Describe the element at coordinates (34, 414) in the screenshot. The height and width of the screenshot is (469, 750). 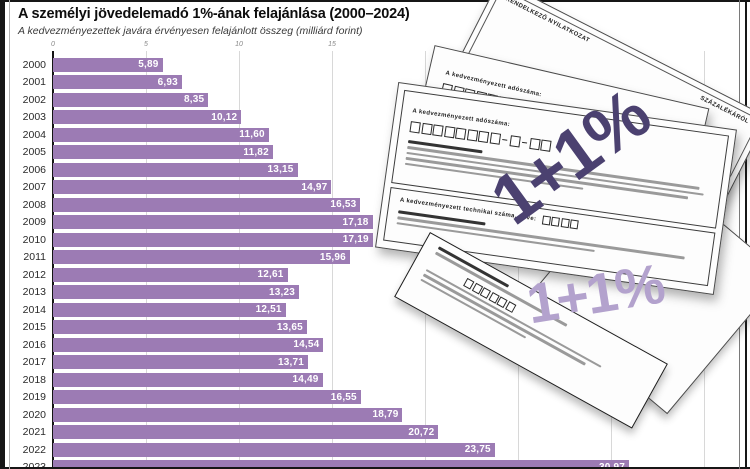
I see `year-label: 2020` at that location.